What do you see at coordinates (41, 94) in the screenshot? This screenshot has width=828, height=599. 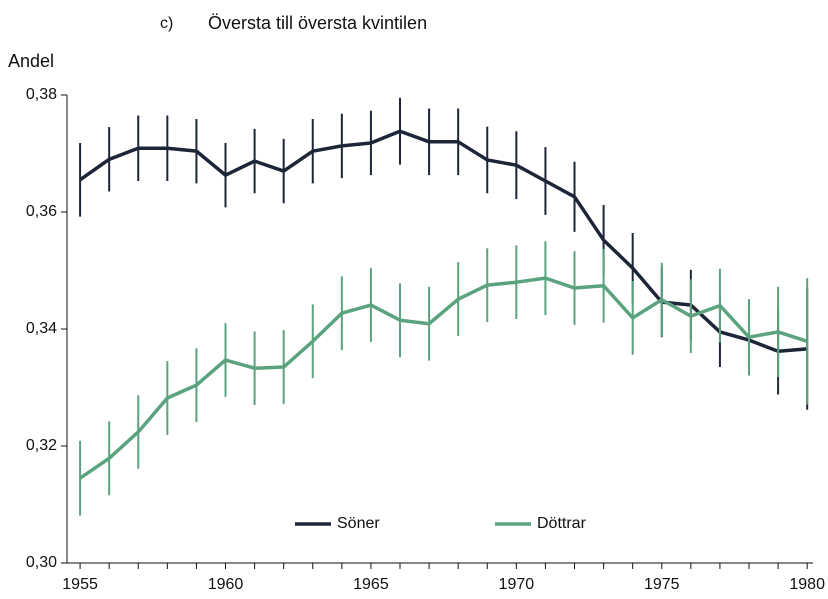 I see `y-tick-label: 0,38` at bounding box center [41, 94].